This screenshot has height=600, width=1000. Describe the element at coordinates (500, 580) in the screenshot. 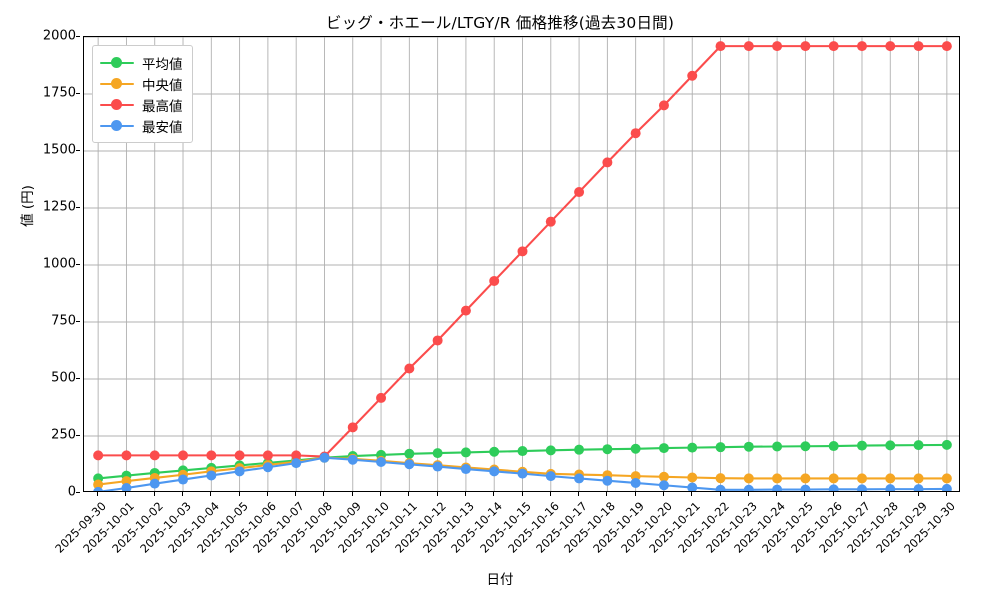

I see `x-axis-label: 日付` at that location.